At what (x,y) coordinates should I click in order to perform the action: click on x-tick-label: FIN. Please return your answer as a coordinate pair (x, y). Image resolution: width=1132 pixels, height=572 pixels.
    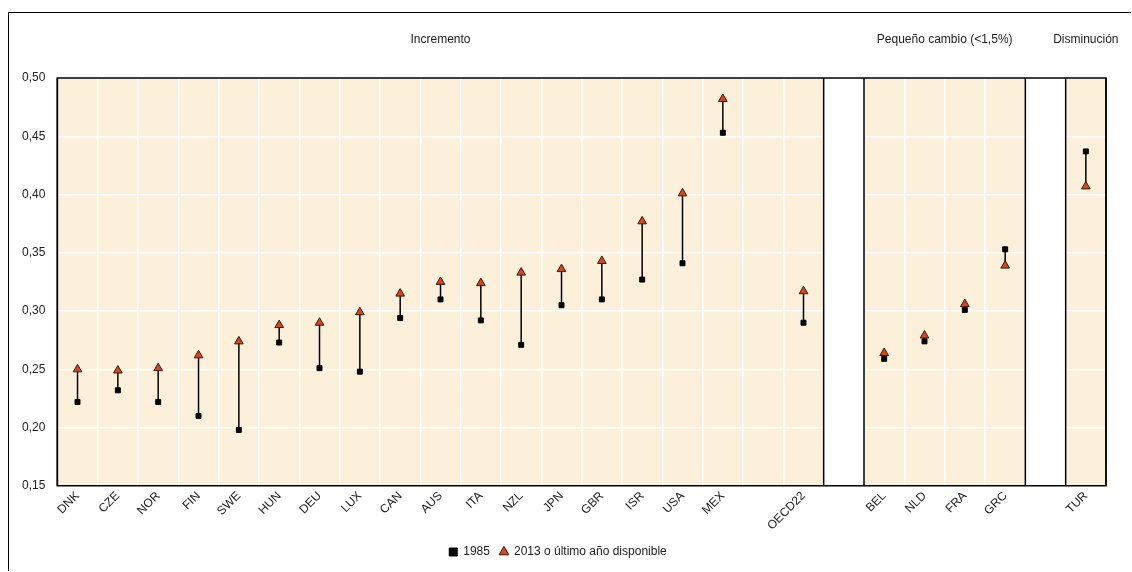
    Looking at the image, I should click on (191, 500).